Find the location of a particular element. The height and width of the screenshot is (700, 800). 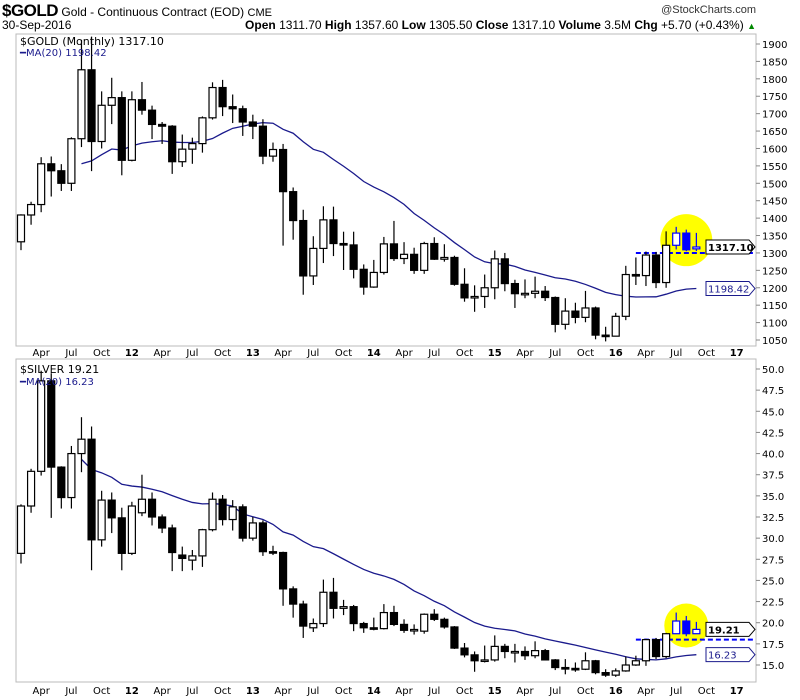

y-tick-label: 1200 is located at coordinates (774, 289).